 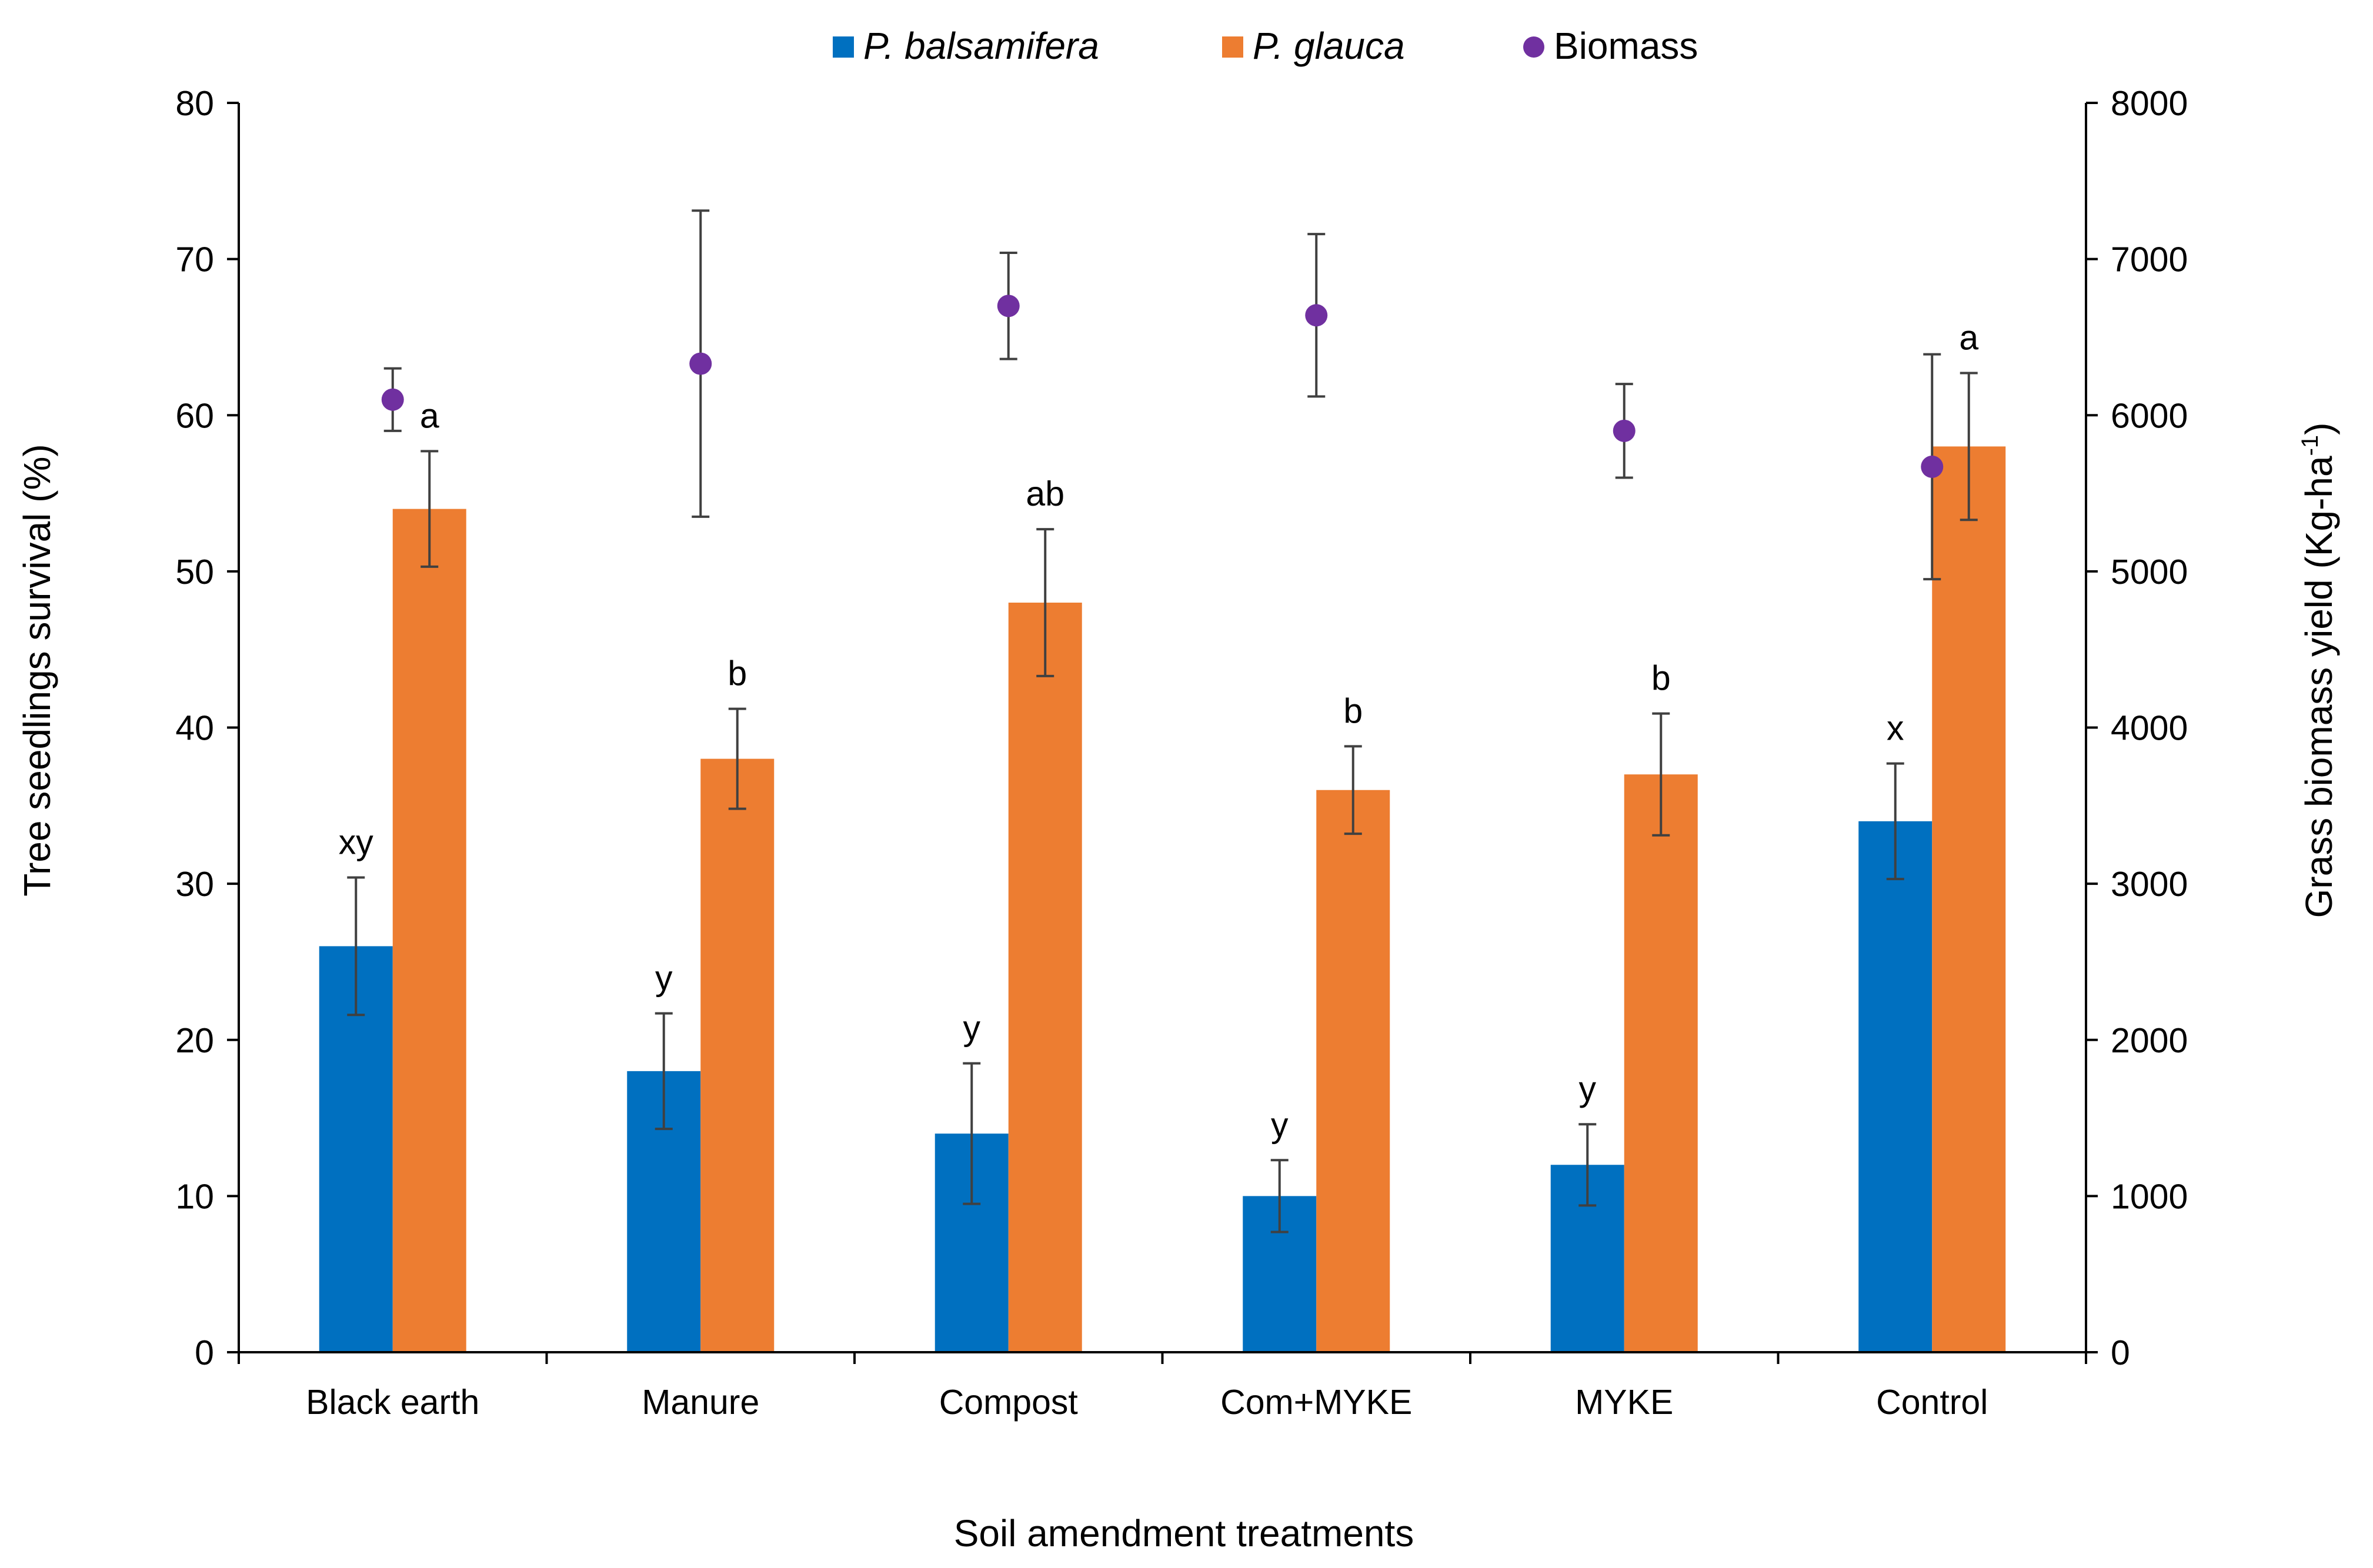 I want to click on legend-marker-circle, so click(x=1533, y=47).